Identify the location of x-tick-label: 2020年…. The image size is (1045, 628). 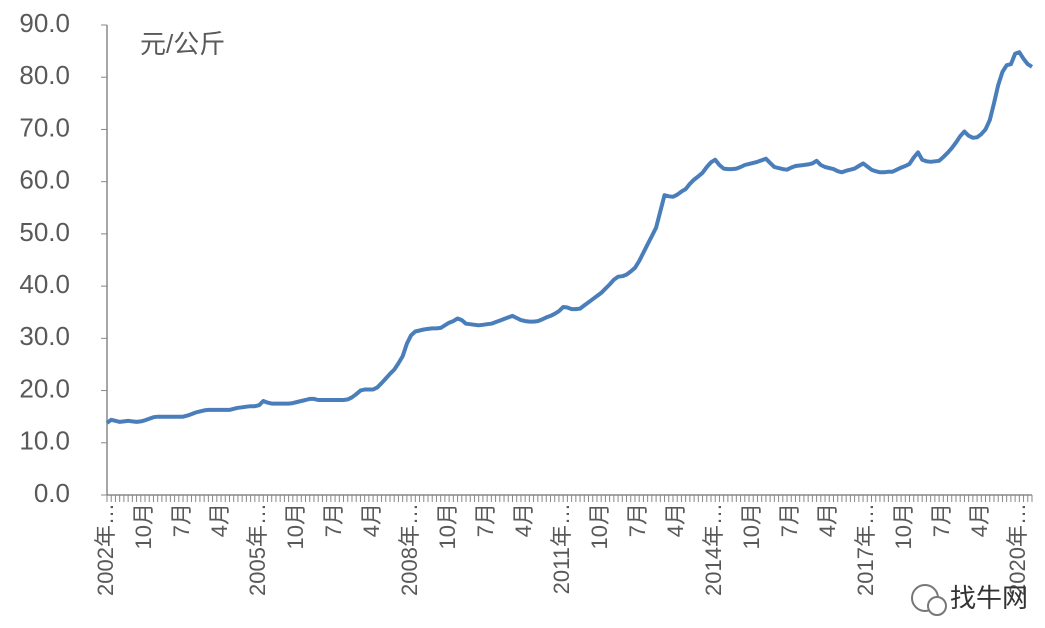
(1017, 549).